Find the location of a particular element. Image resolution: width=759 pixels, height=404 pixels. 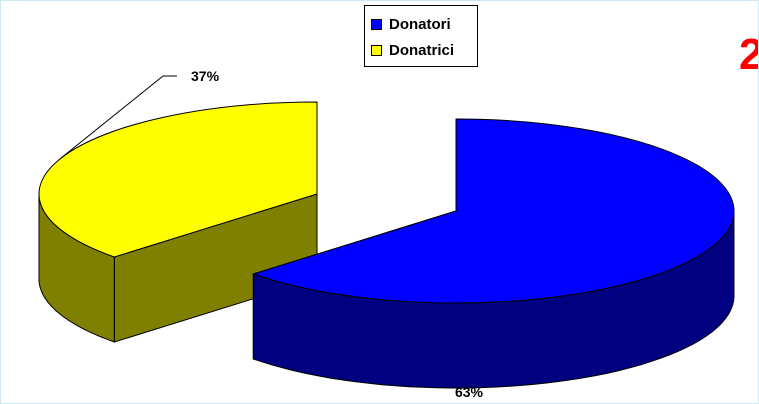

legend: Donatori Donatrici is located at coordinates (421, 36).